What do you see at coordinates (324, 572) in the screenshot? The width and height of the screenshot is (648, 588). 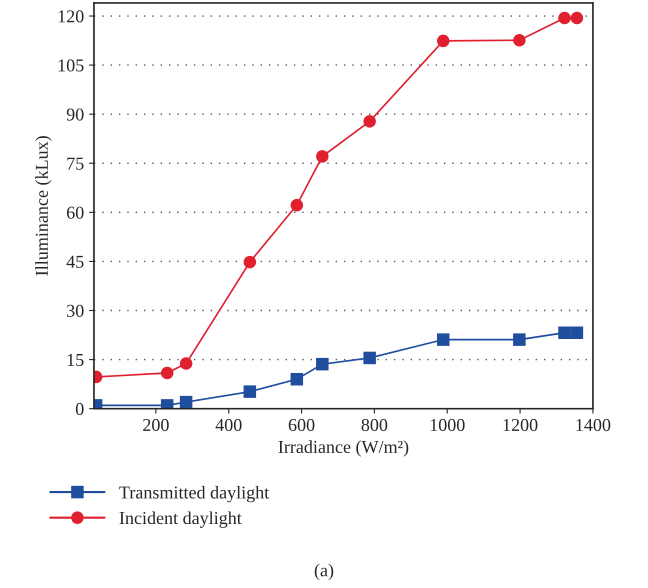 I see `text: (a)` at bounding box center [324, 572].